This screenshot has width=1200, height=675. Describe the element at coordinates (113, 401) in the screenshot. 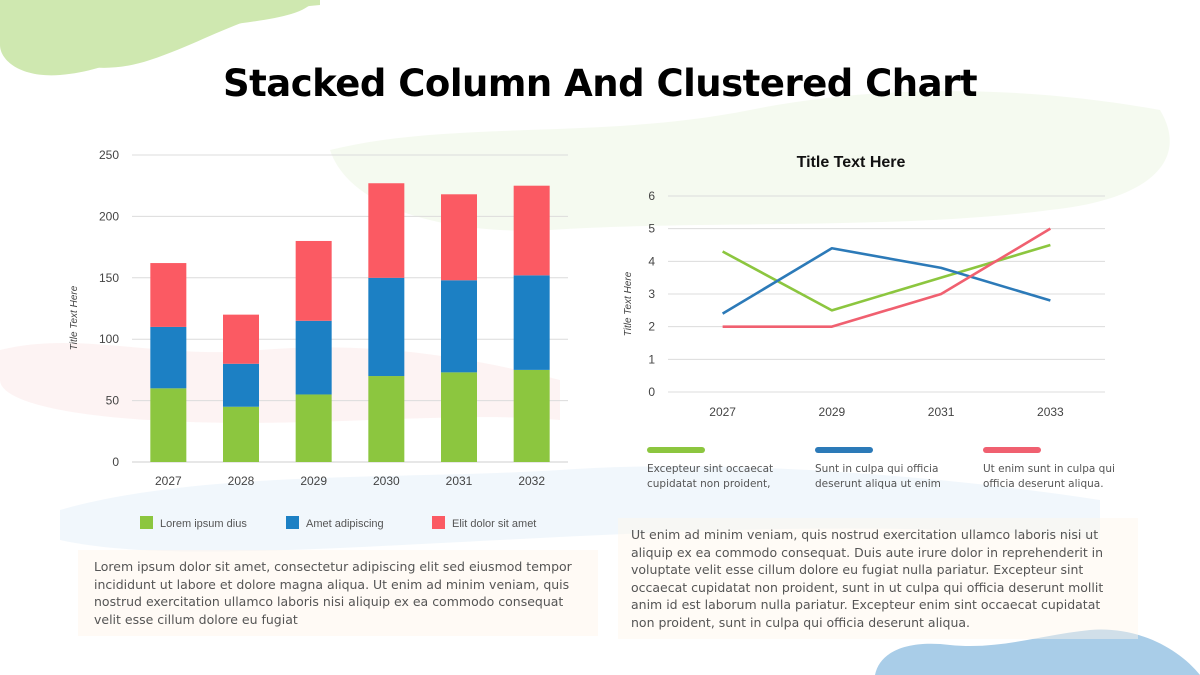

I see `y-tick-label: 50` at that location.